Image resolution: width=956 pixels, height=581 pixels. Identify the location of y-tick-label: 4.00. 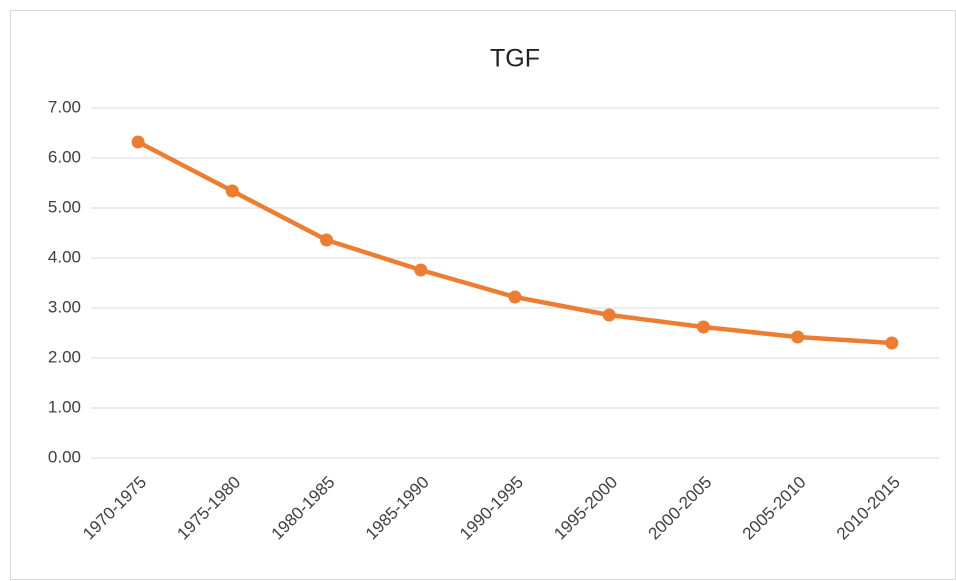
(64, 256).